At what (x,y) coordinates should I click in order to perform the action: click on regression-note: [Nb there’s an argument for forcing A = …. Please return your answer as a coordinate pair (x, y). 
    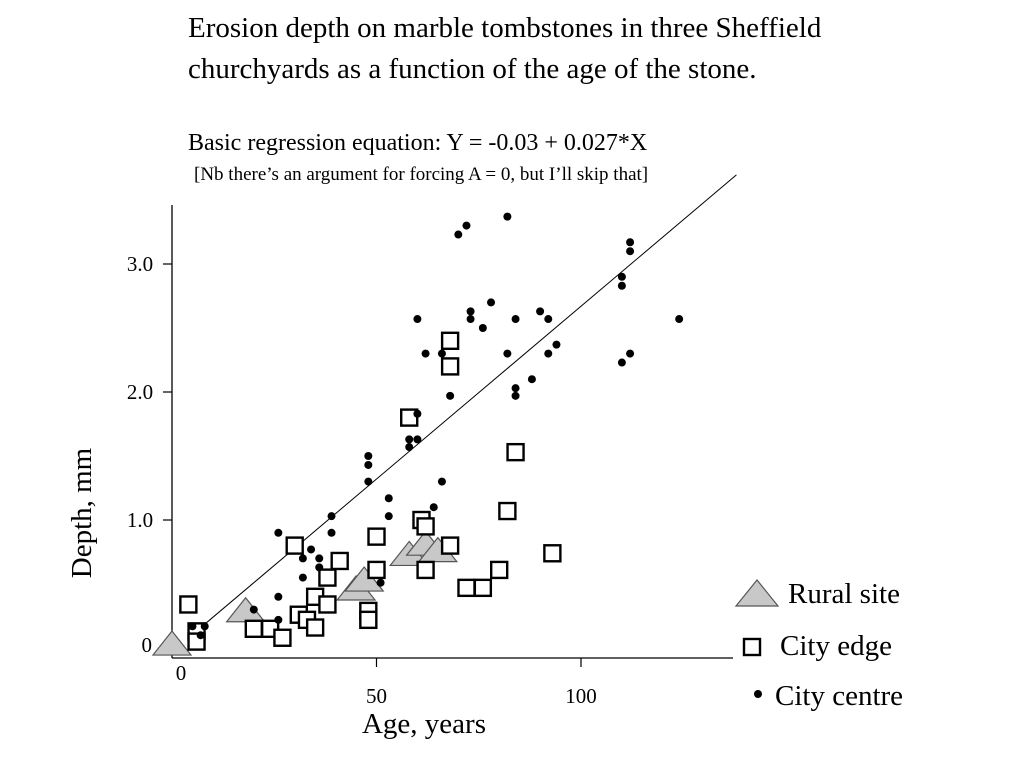
    Looking at the image, I should click on (421, 174).